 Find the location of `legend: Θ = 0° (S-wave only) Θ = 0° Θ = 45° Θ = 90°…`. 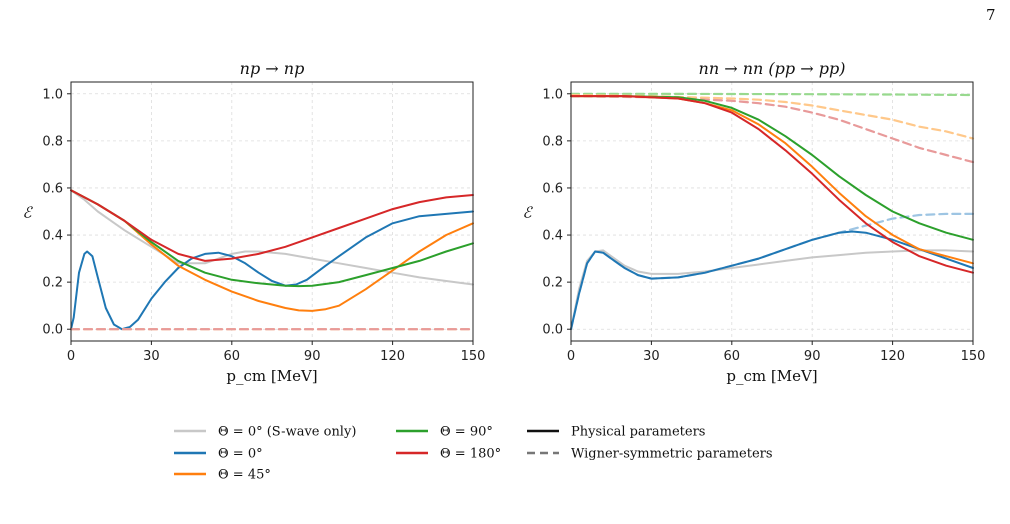

legend: Θ = 0° (S-wave only) Θ = 0° Θ = 45° Θ = 90°… is located at coordinates (473, 454).